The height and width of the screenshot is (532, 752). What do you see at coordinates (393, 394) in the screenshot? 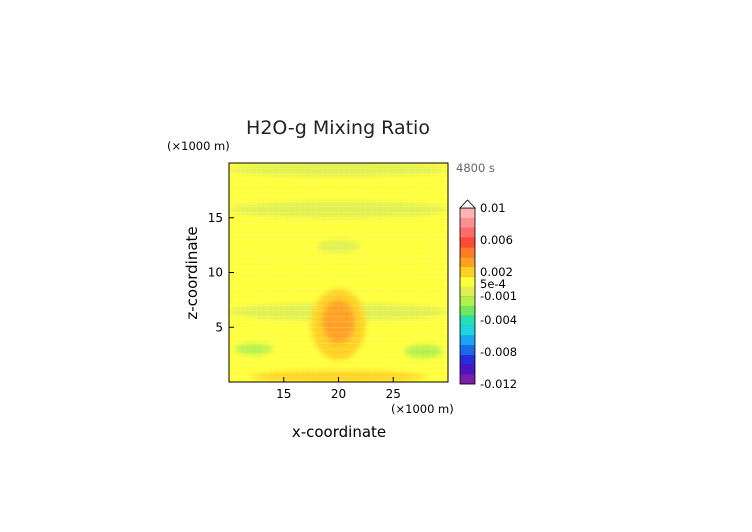
I see `x-tick-label: 25` at bounding box center [393, 394].